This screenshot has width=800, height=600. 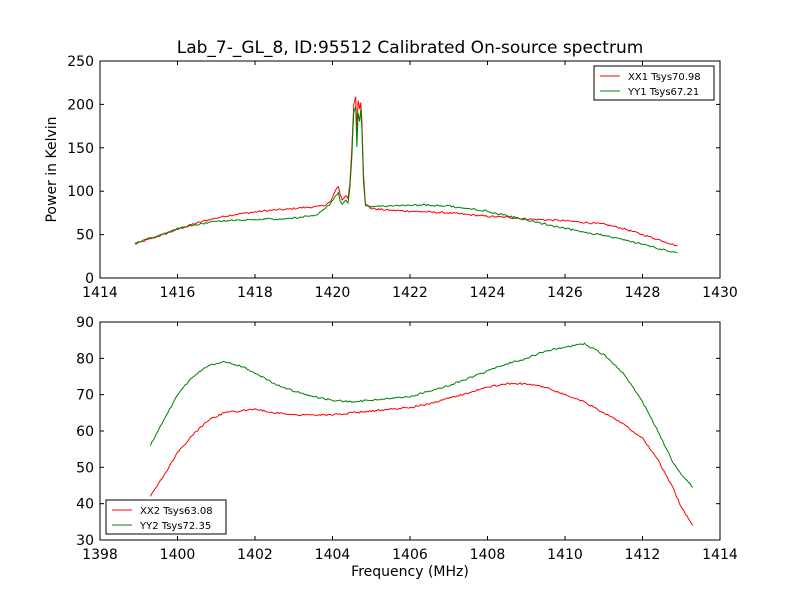 I want to click on y-tick-label: 100, so click(x=80, y=192).